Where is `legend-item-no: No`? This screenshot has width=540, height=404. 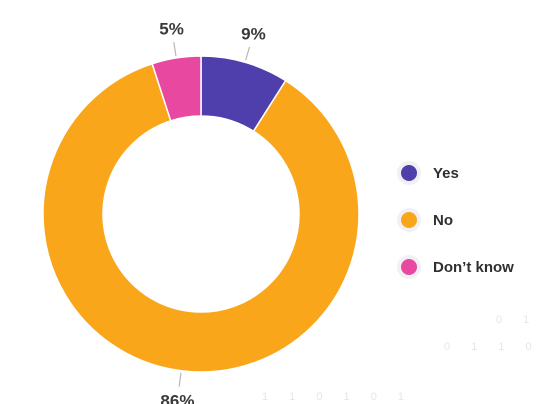 legend-item-no: No is located at coordinates (425, 220).